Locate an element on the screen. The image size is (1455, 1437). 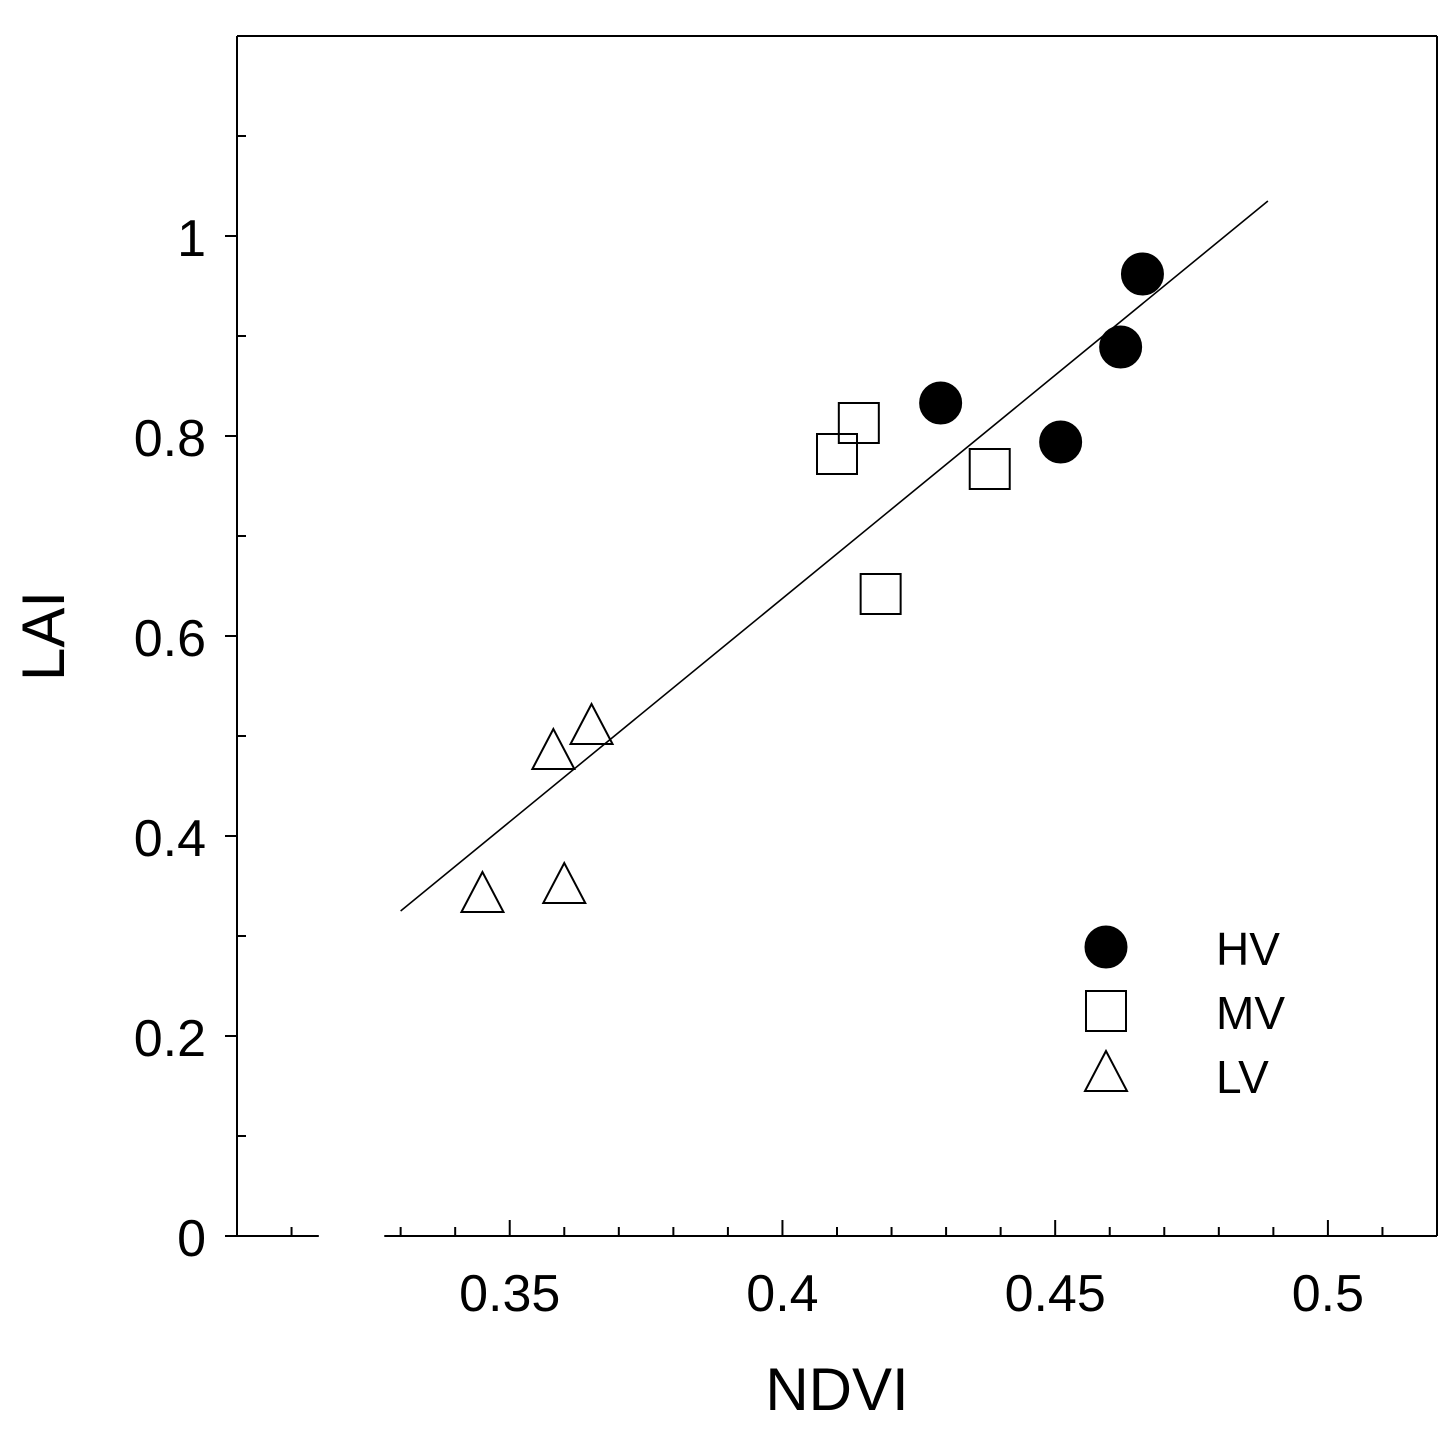
x-tick-label: 0.45 is located at coordinates (1055, 1294).